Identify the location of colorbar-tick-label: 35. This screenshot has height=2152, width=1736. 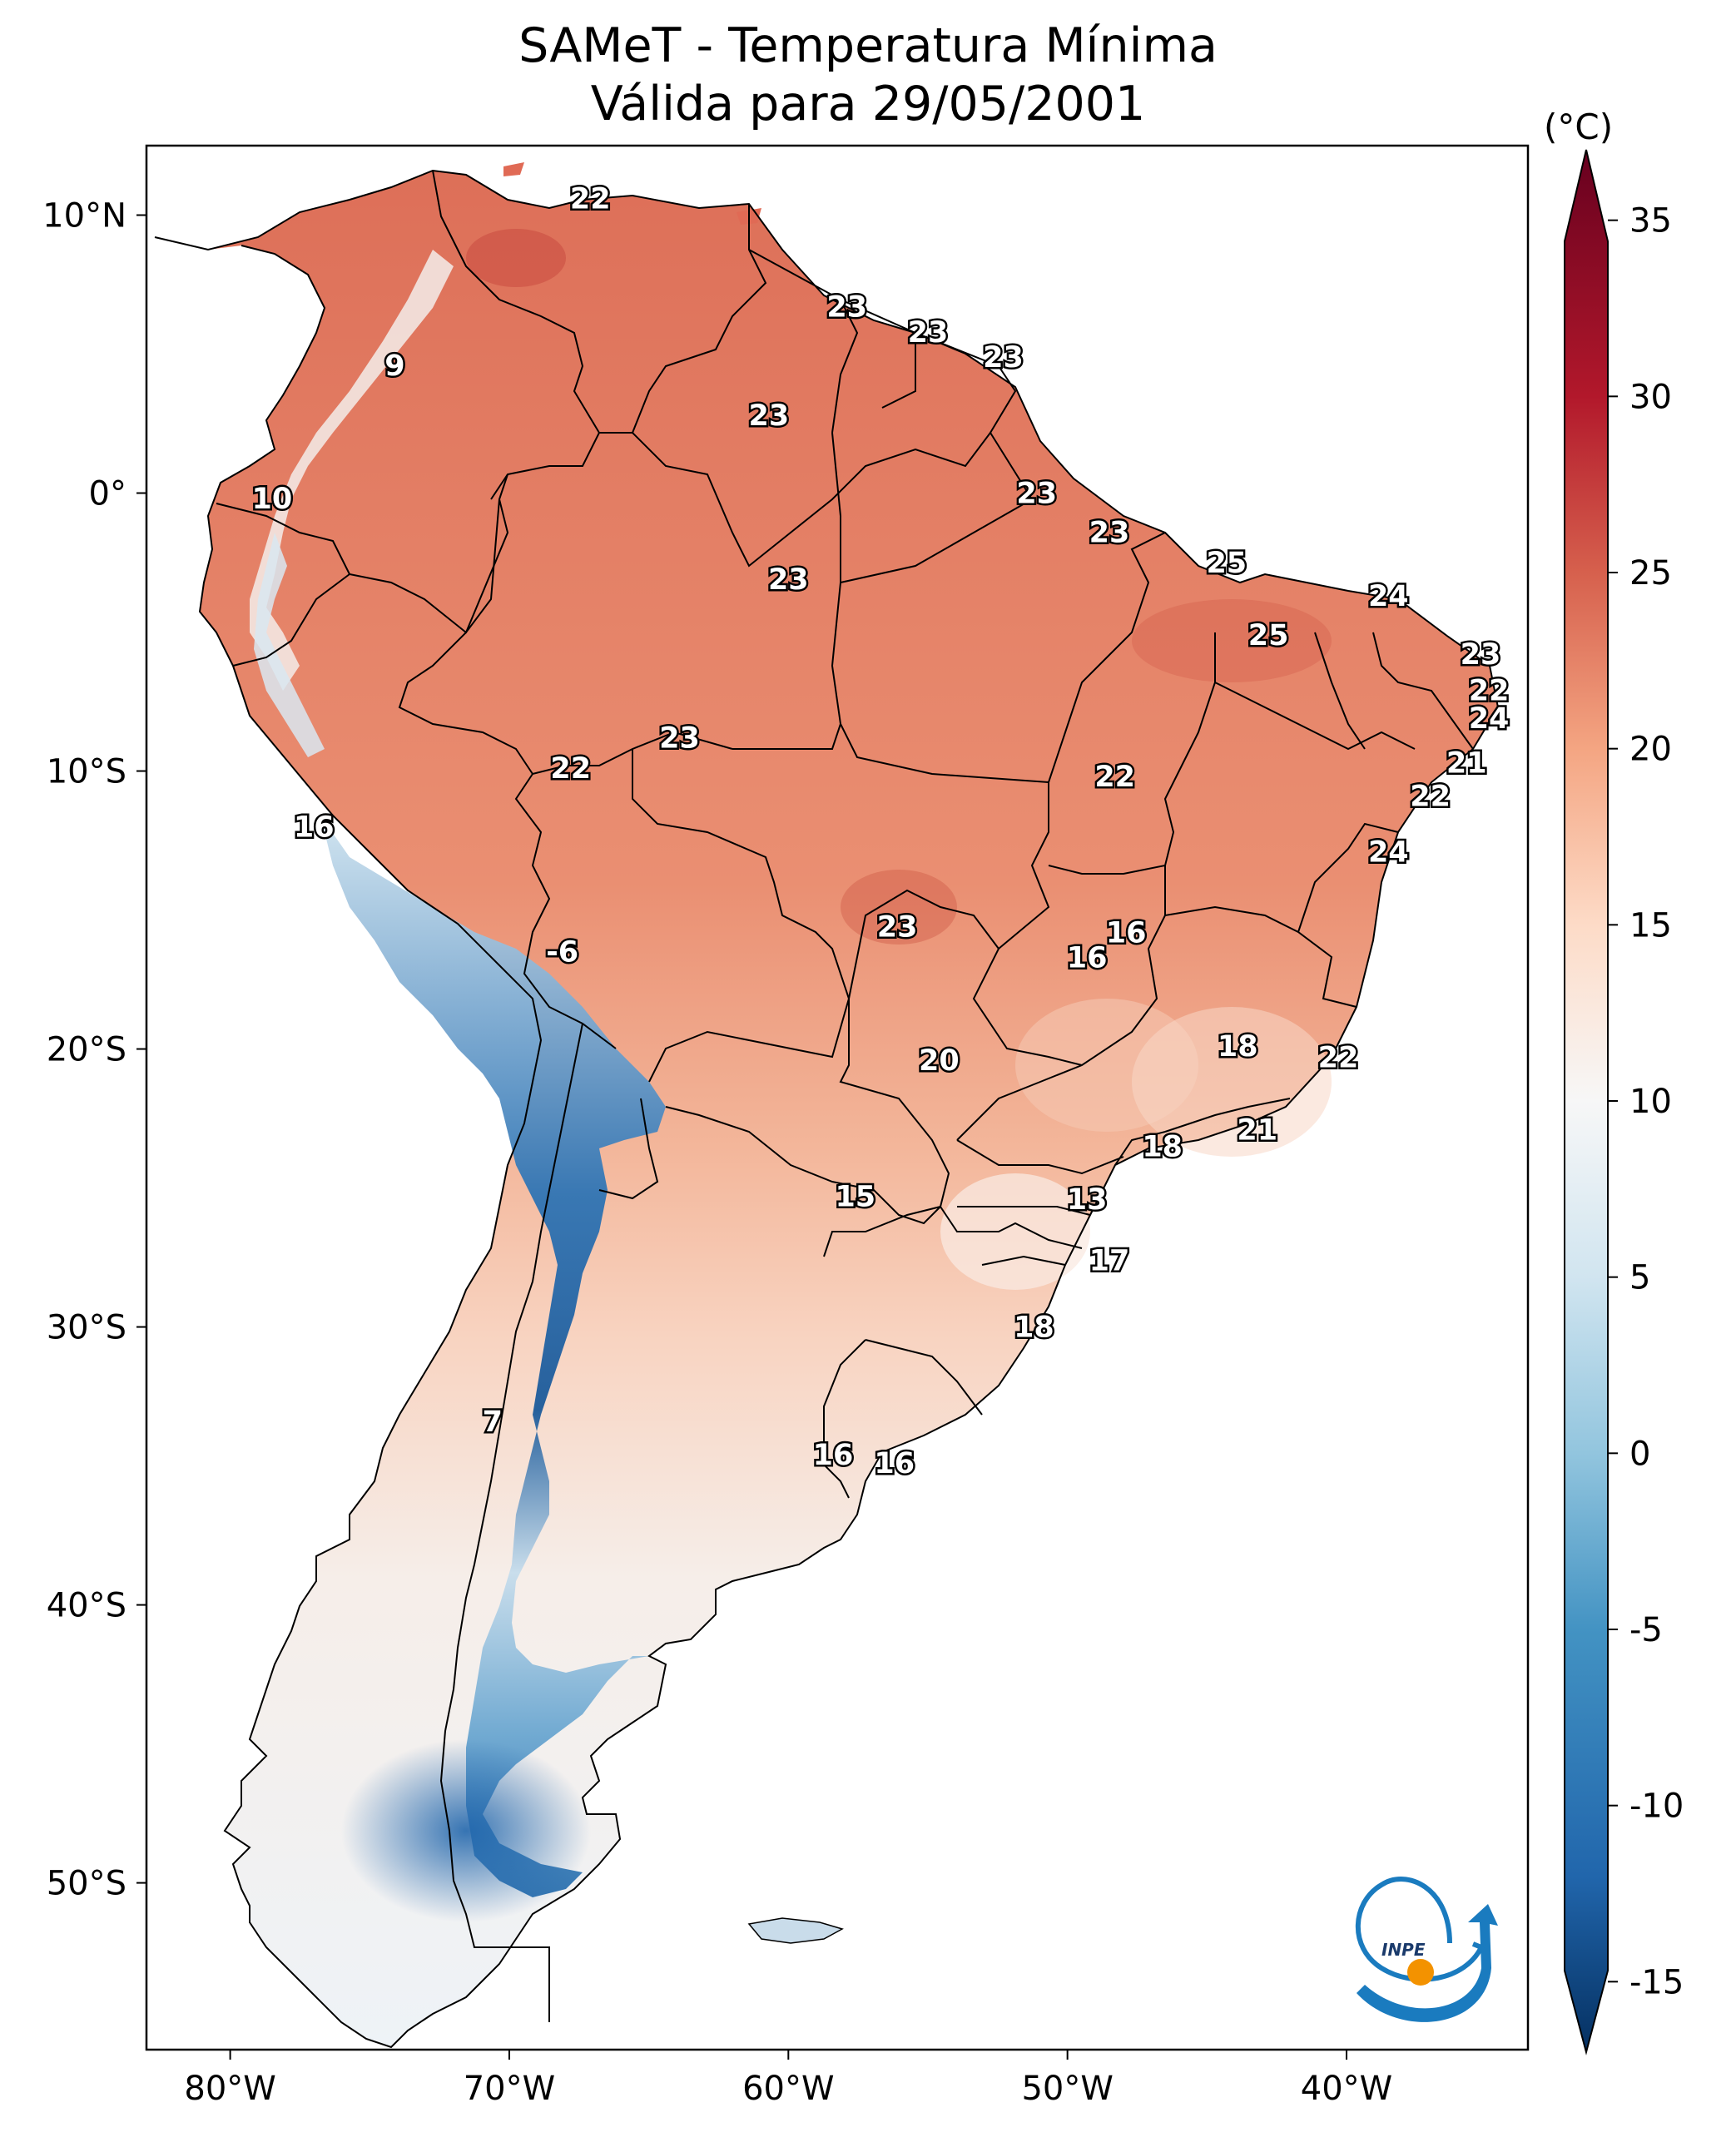
(1651, 221).